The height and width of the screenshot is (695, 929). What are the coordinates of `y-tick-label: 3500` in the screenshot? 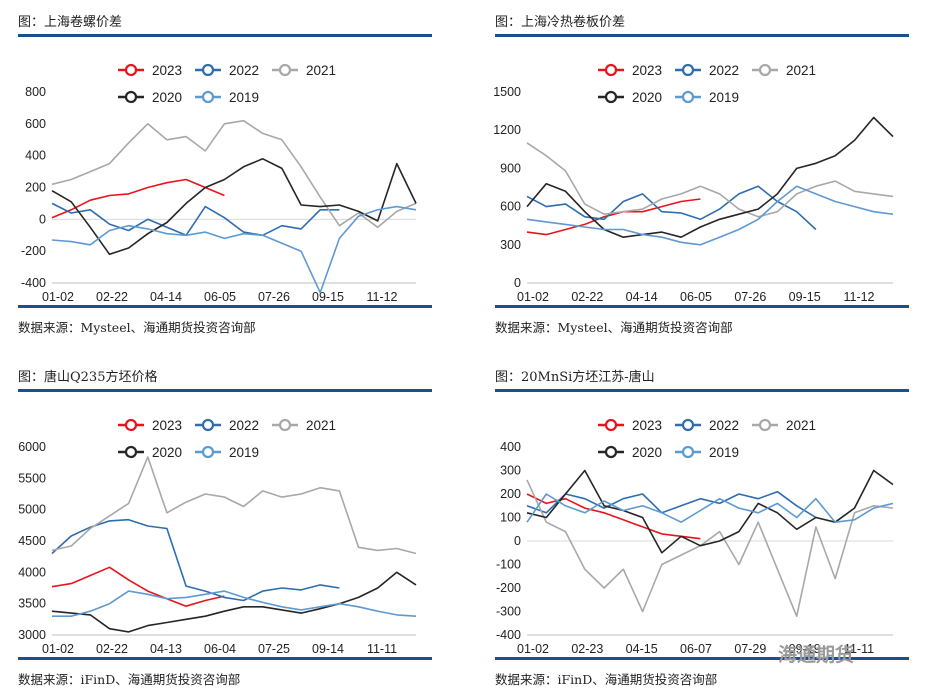 It's located at (32, 604).